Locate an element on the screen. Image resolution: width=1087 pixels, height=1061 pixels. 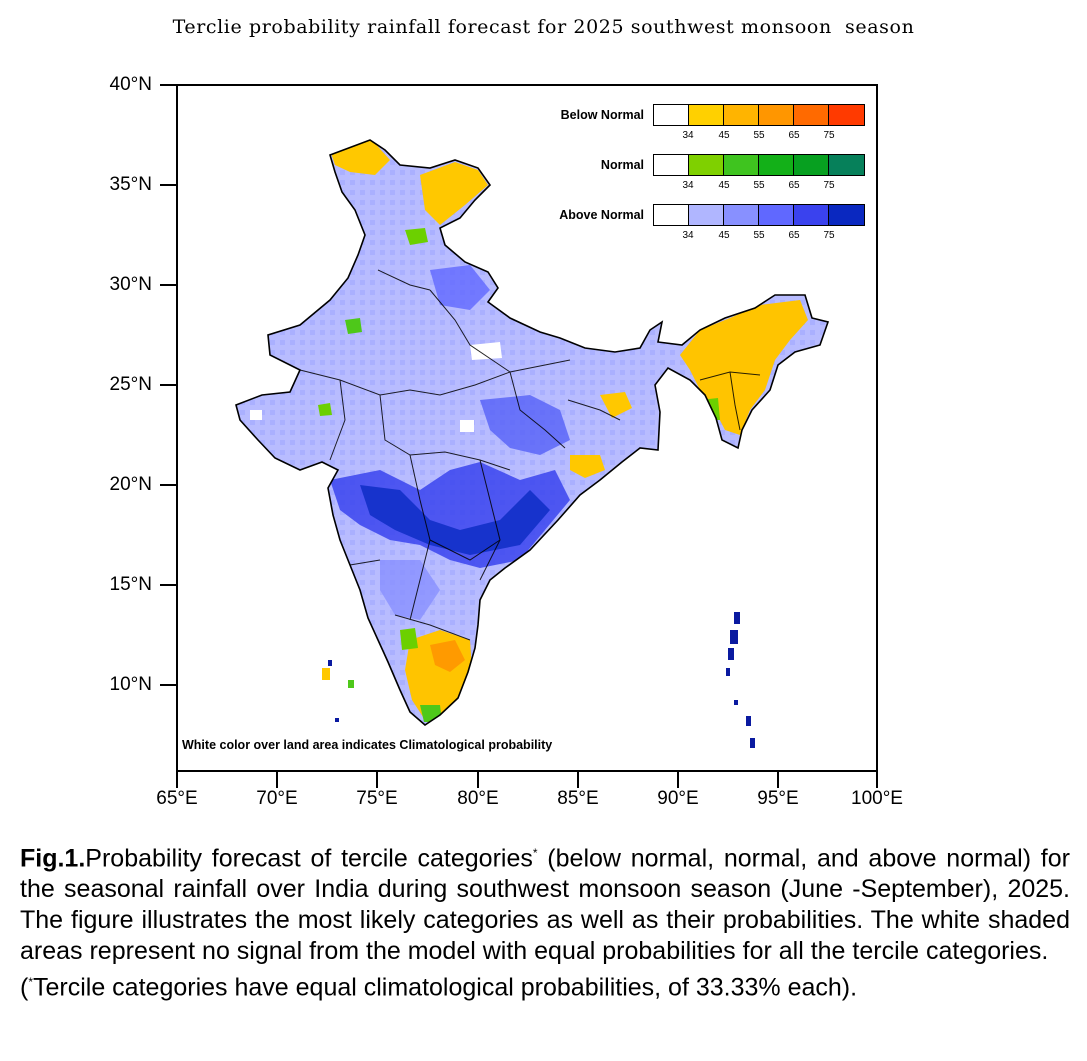
x-axis-label: 100°E is located at coordinates (877, 798).